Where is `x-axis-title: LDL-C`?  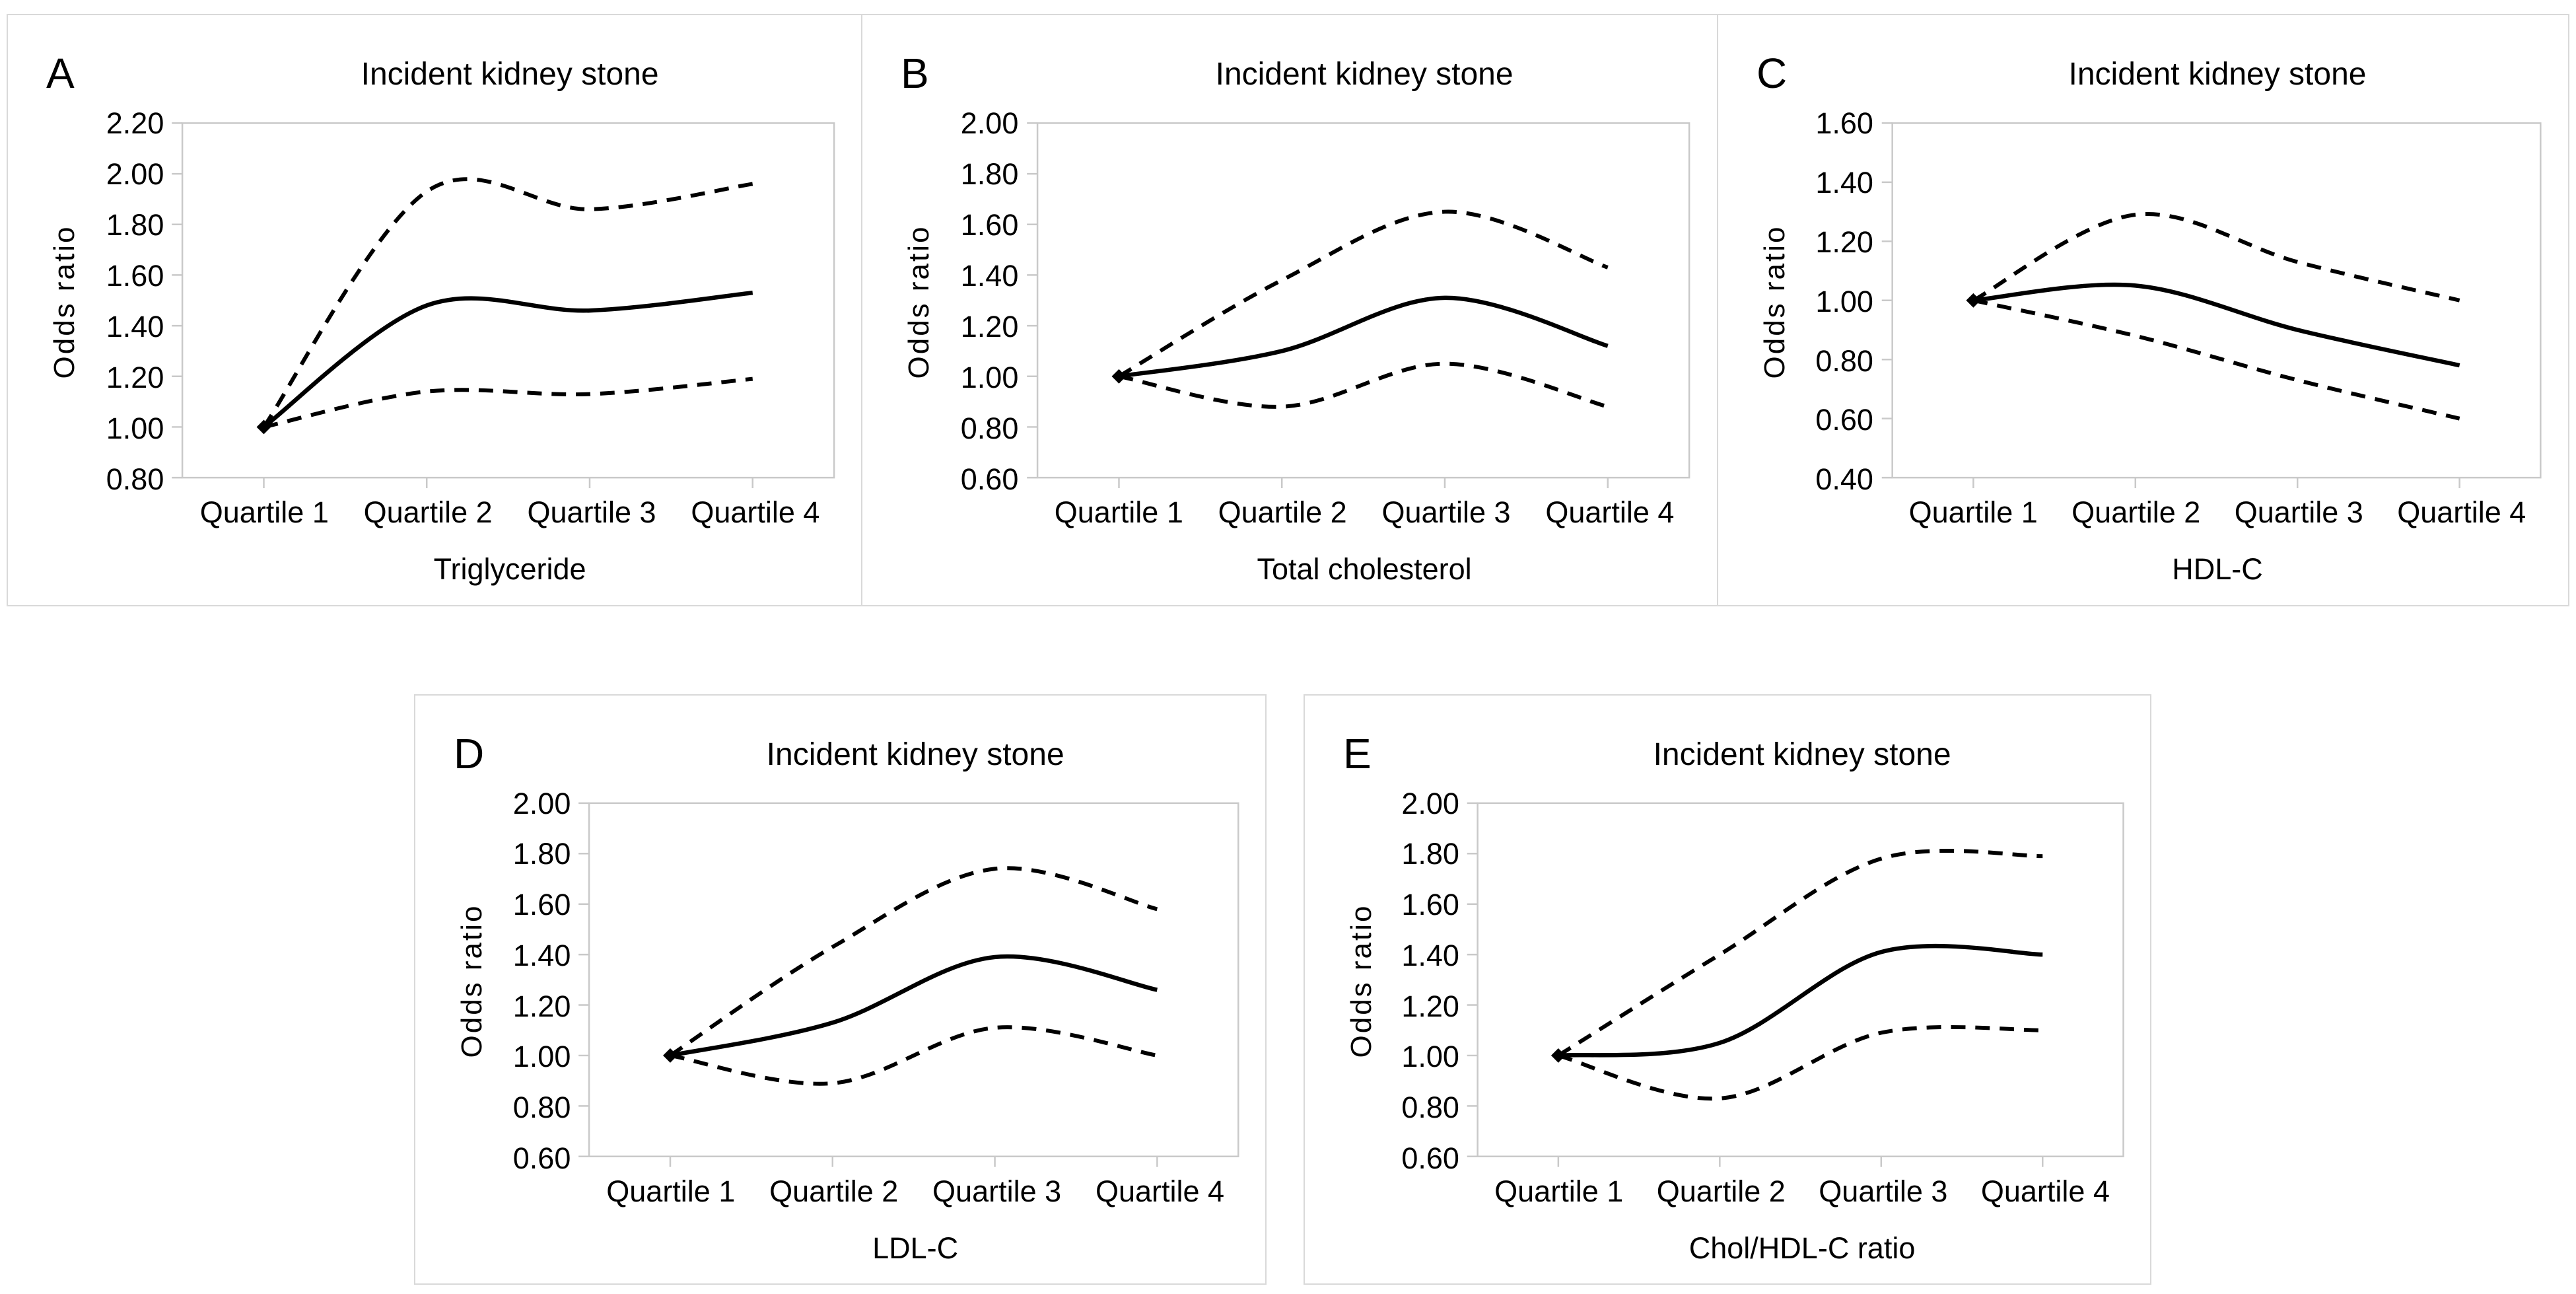 x-axis-title: LDL-C is located at coordinates (916, 1248).